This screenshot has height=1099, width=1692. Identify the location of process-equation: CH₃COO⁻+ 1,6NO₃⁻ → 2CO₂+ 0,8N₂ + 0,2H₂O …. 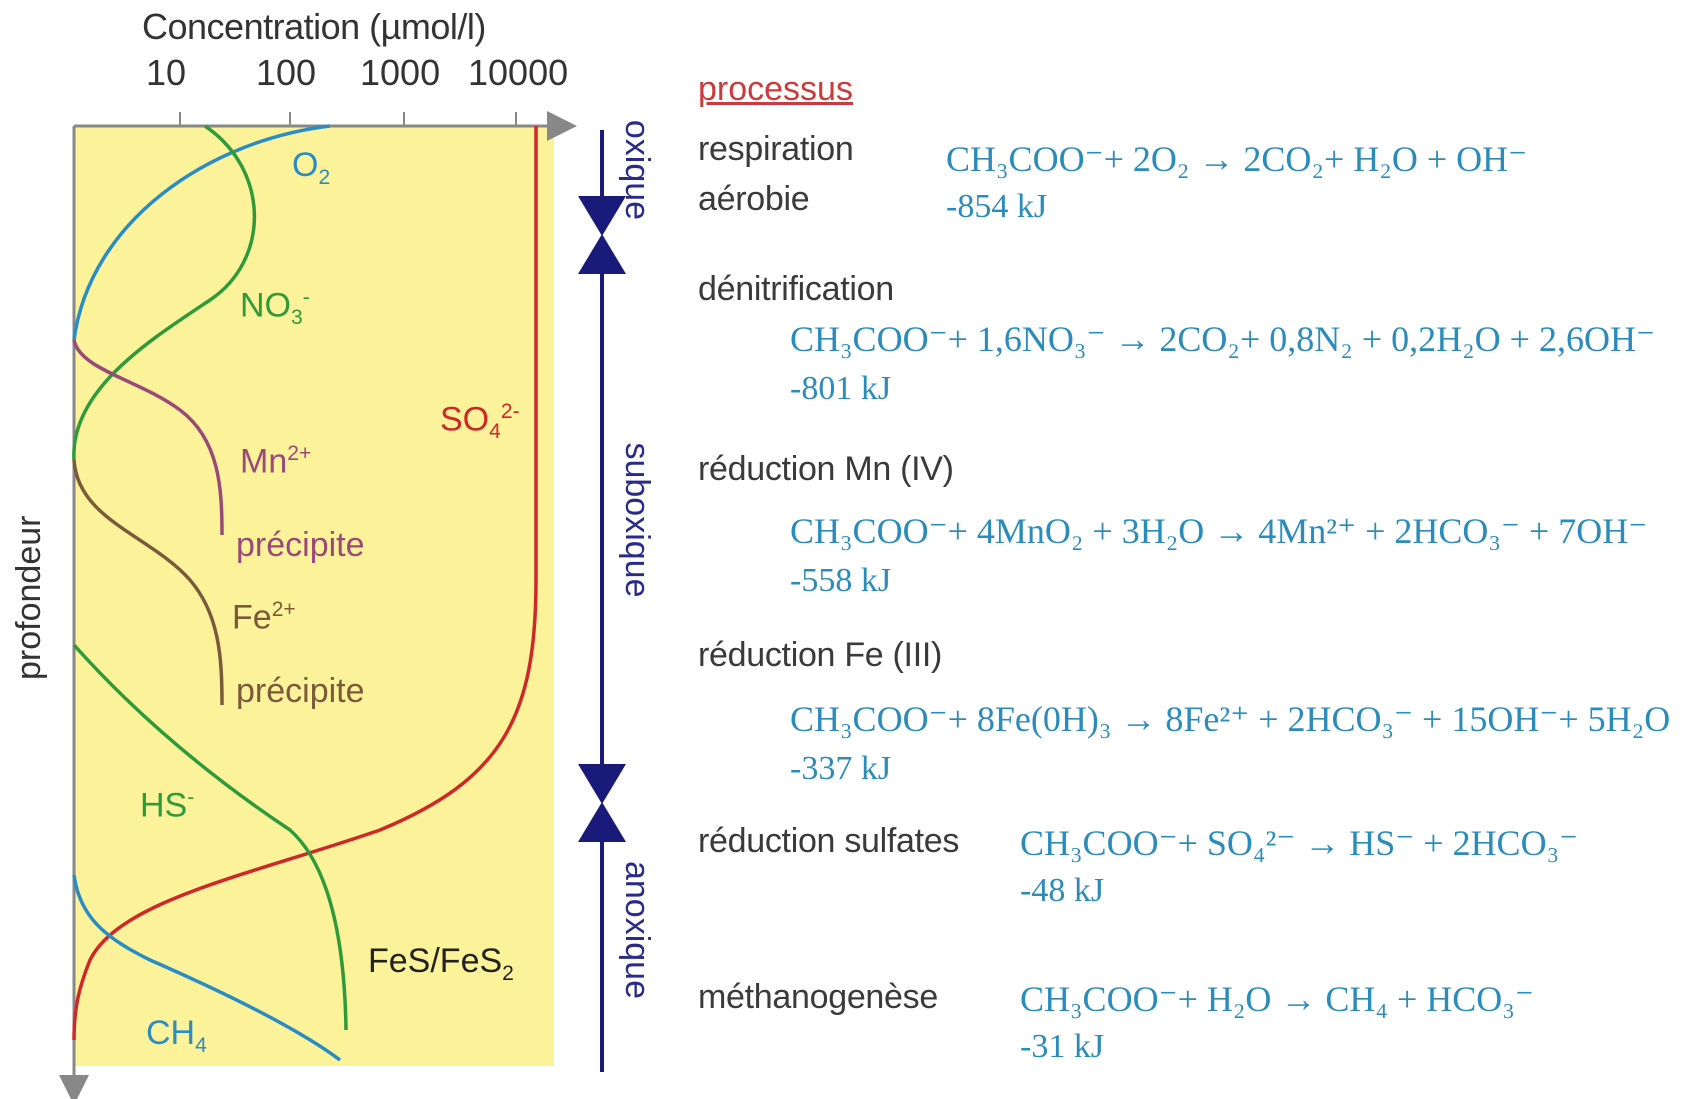
(1222, 339).